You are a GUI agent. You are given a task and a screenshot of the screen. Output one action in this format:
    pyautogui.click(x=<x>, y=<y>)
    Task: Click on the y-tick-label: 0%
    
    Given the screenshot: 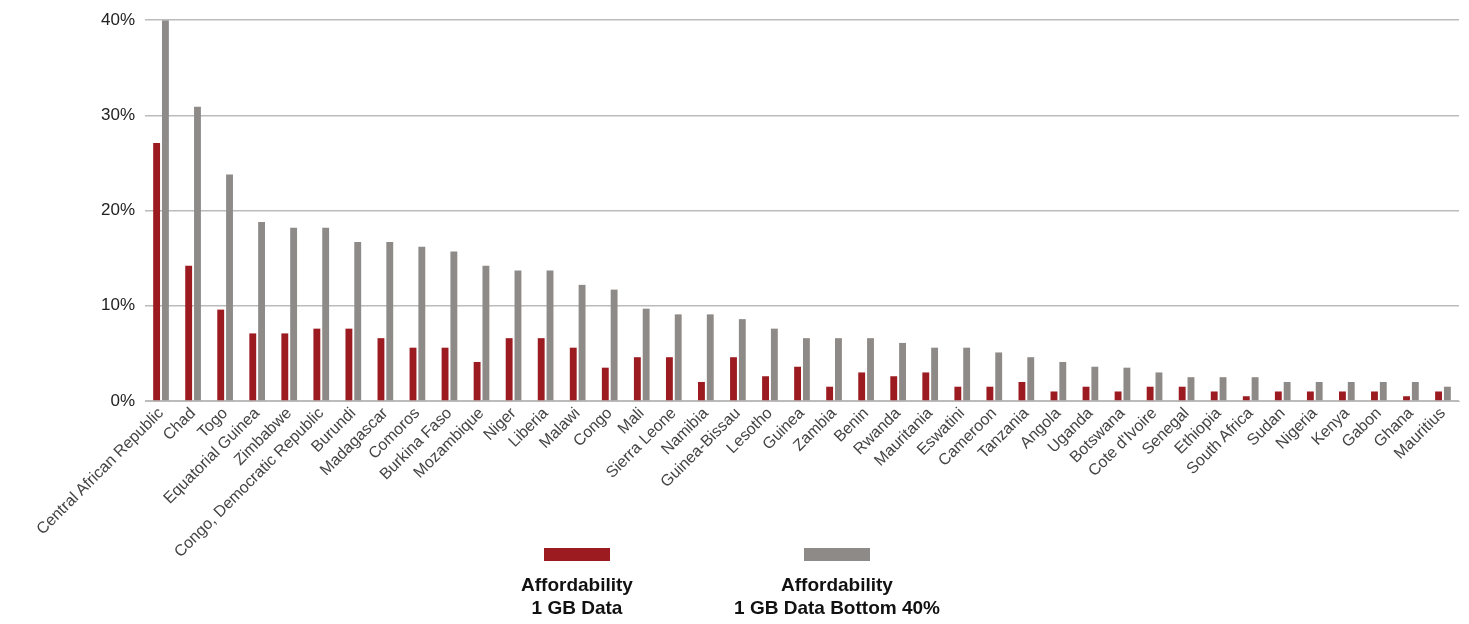 What is the action you would take?
    pyautogui.click(x=122, y=400)
    